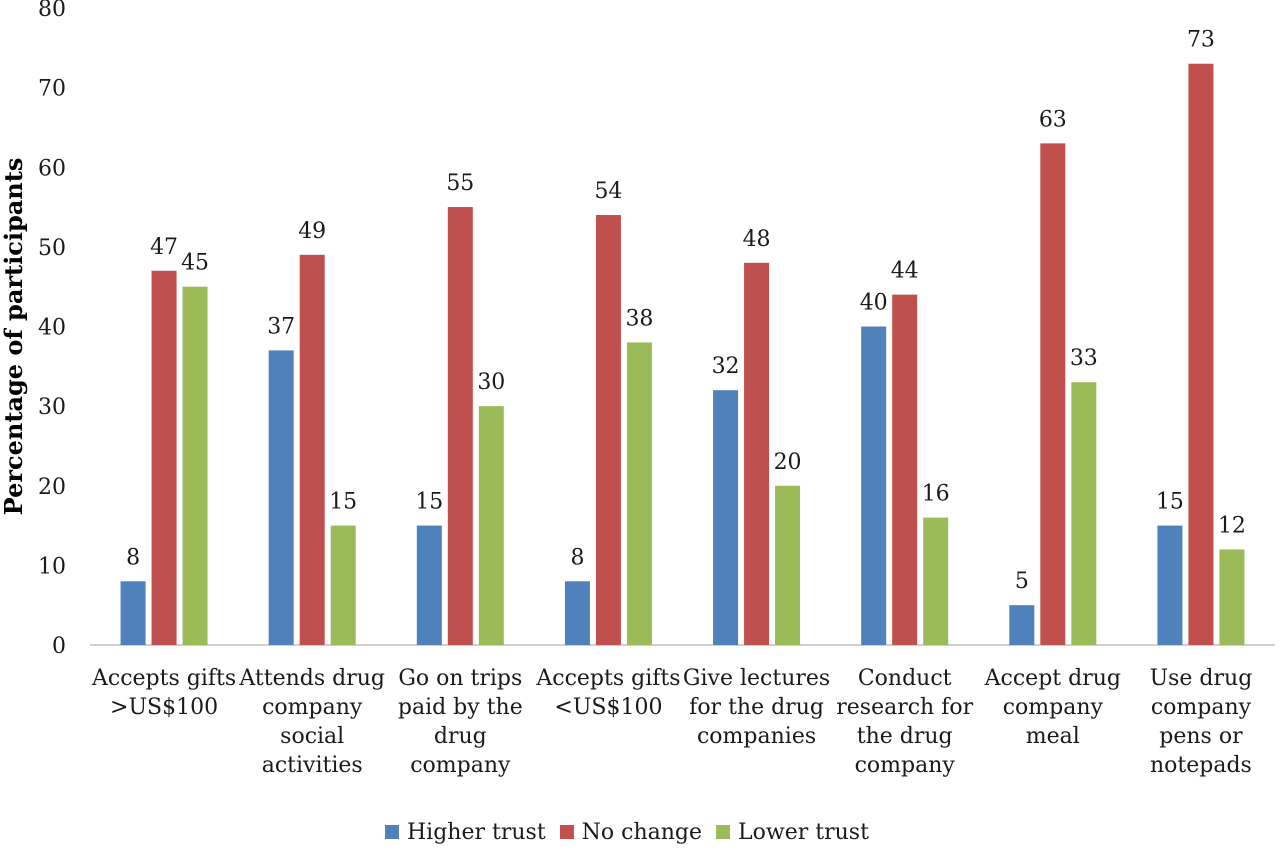 Image resolution: width=1280 pixels, height=852 pixels. Describe the element at coordinates (726, 366) in the screenshot. I see `data-label: 32` at that location.